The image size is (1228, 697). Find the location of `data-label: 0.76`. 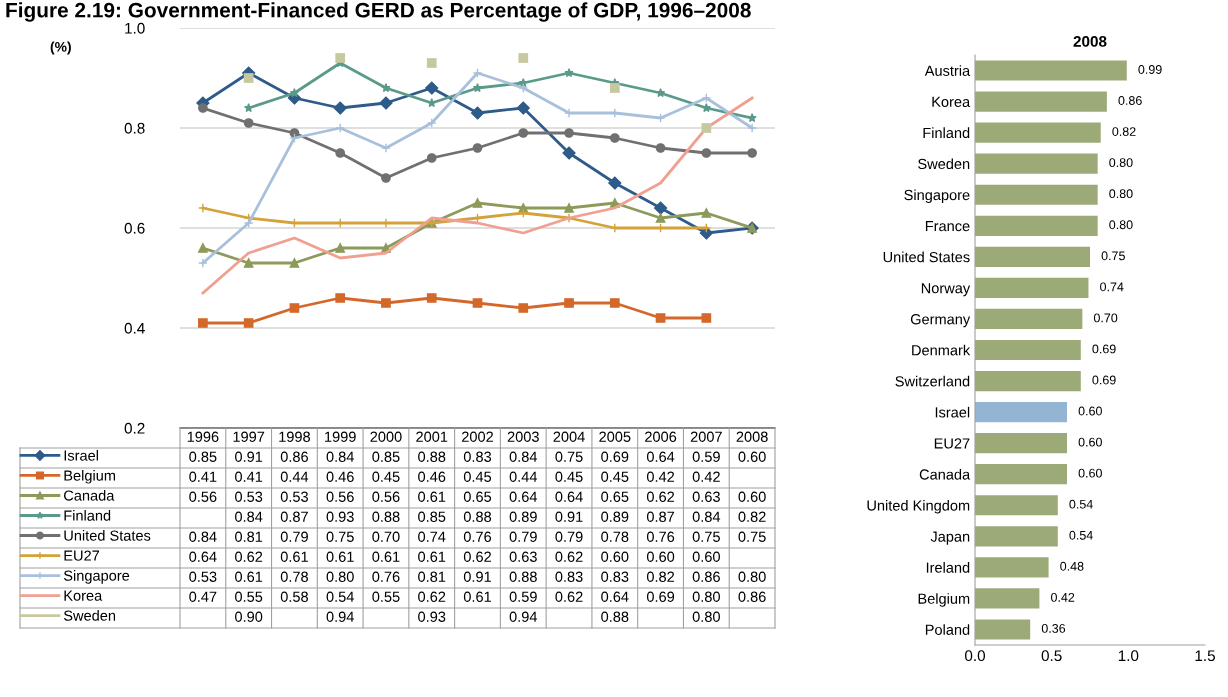

data-label: 0.76 is located at coordinates (386, 576).